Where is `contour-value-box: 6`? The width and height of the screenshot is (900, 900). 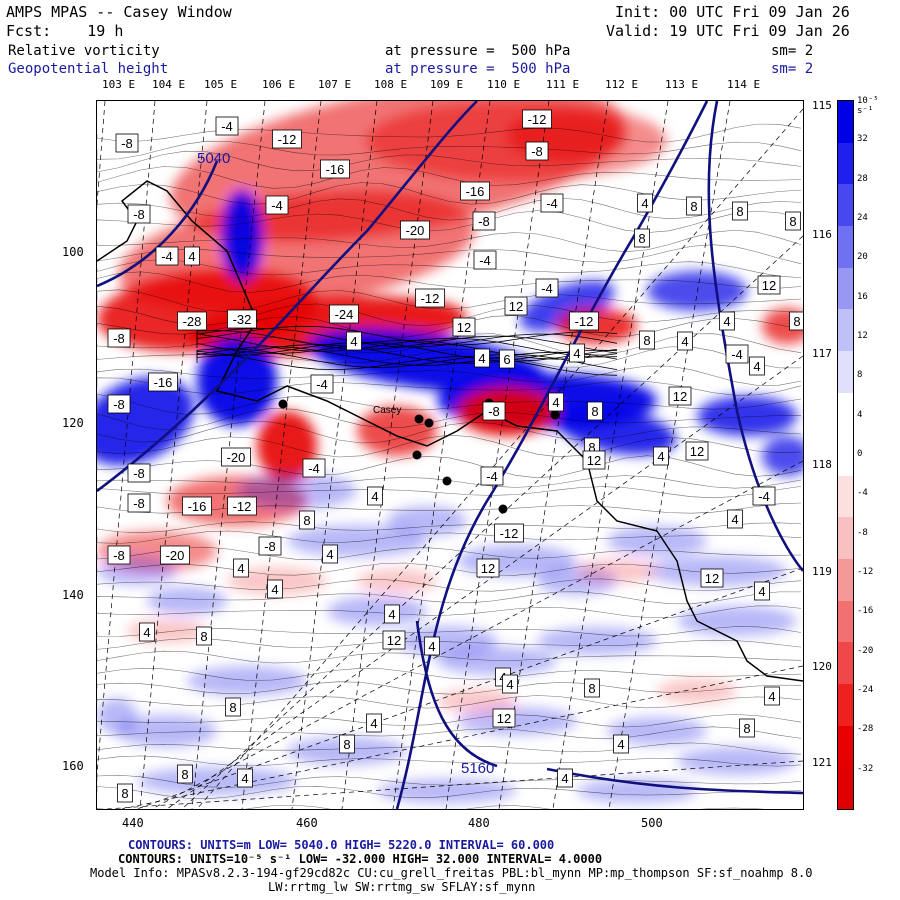
contour-value-box: 6 is located at coordinates (507, 359).